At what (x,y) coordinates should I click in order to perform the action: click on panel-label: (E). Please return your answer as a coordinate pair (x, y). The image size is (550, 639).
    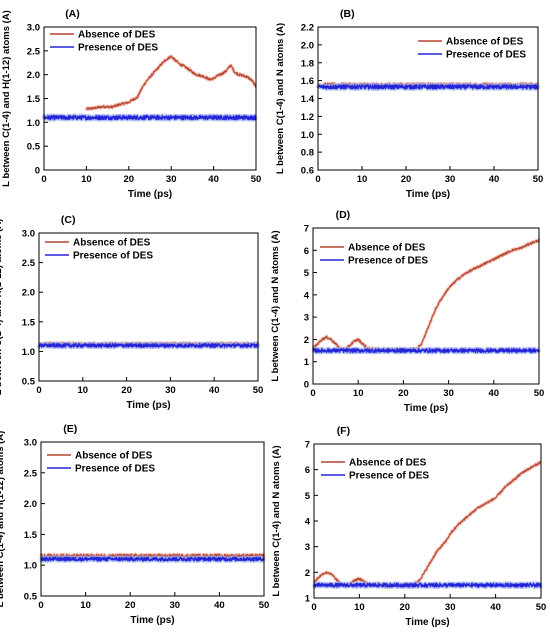
    Looking at the image, I should click on (70, 429).